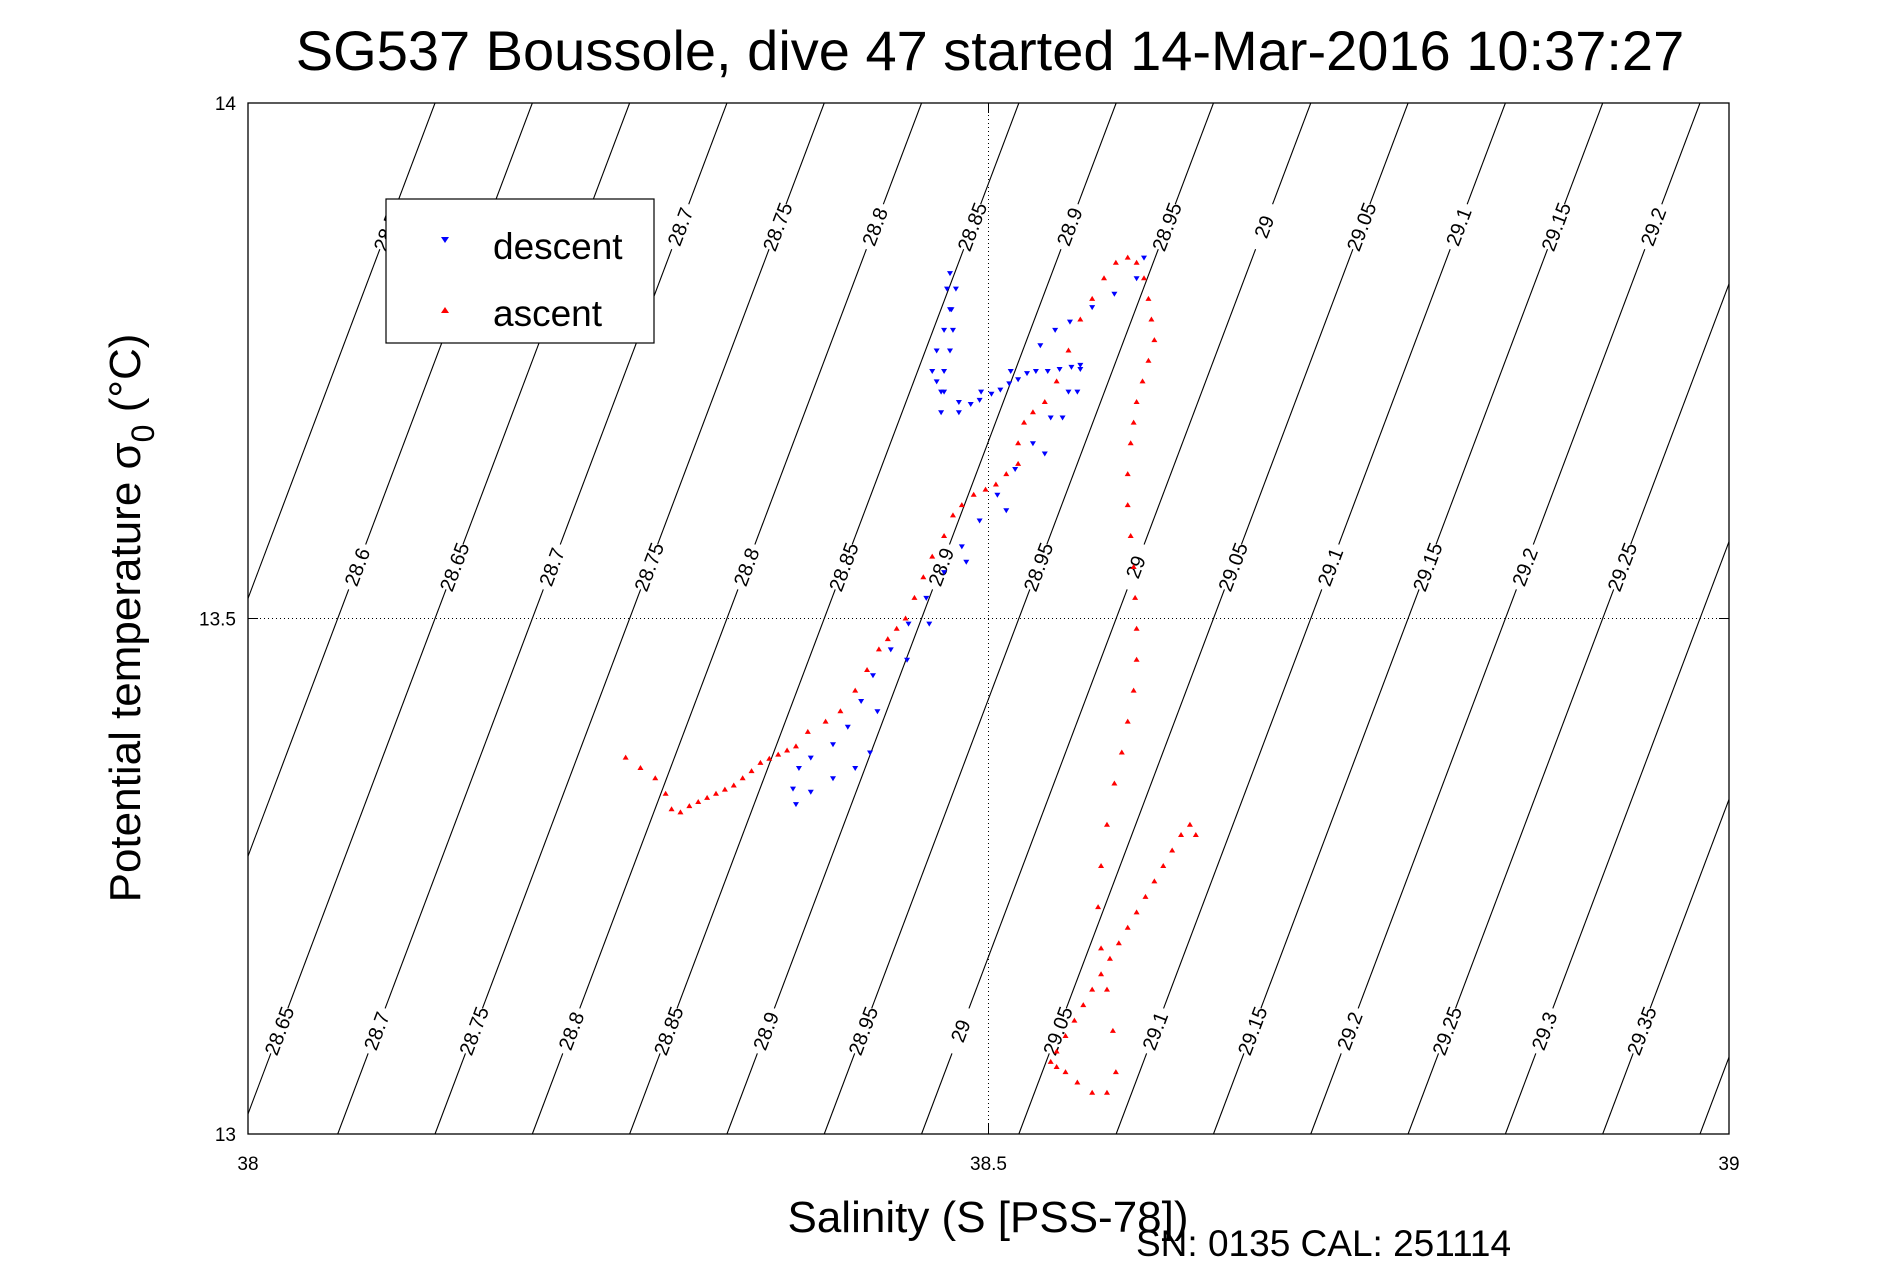 The height and width of the screenshot is (1262, 1891). I want to click on footer-serial-calibration: SN: 0135 CAL: 251114, so click(1323, 1242).